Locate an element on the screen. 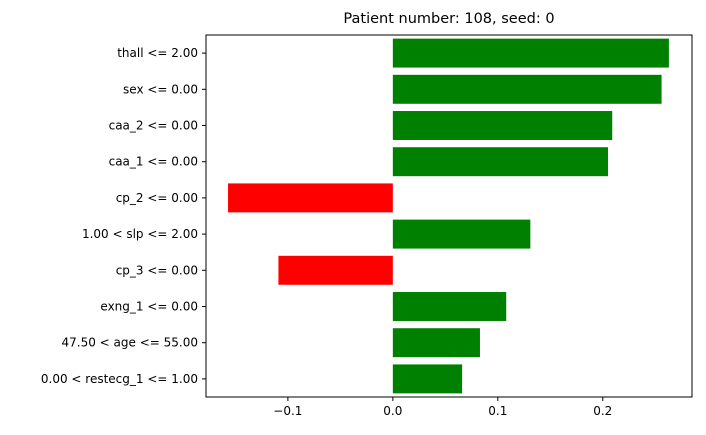 This screenshot has height=435, width=706. y-tick-label: thall <= 2.00 is located at coordinates (157, 53).